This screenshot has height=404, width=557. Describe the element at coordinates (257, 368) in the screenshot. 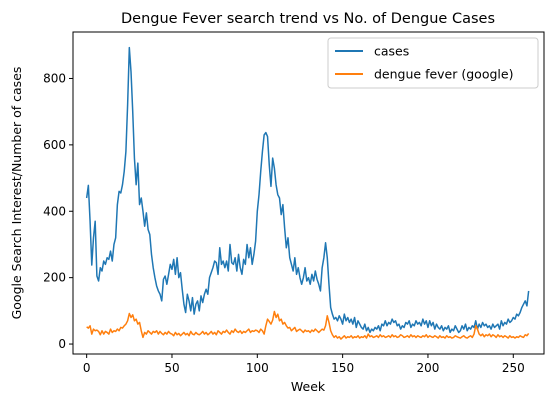

I see `x-tick-label: 100` at that location.